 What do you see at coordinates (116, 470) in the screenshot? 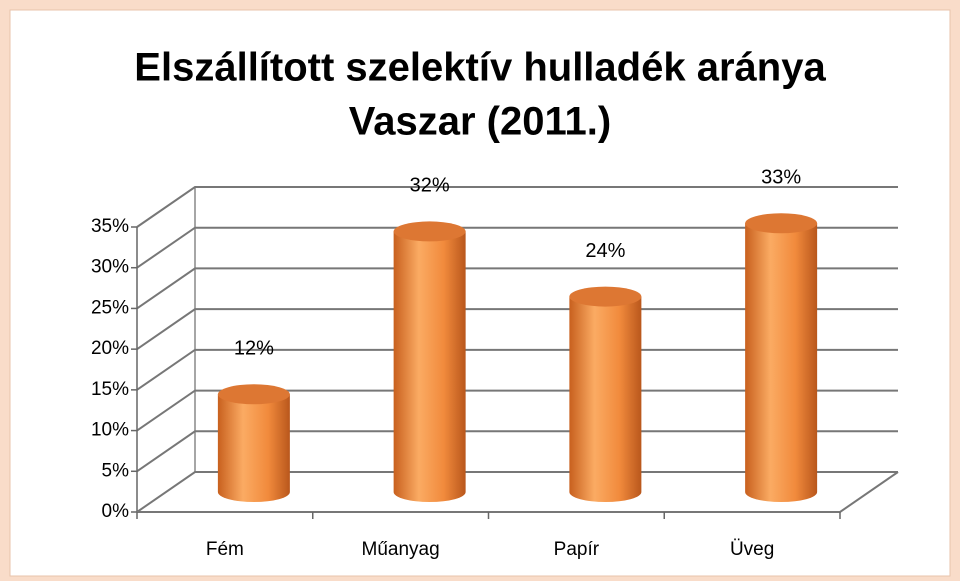
I see `y-tick-label: 5%` at bounding box center [116, 470].